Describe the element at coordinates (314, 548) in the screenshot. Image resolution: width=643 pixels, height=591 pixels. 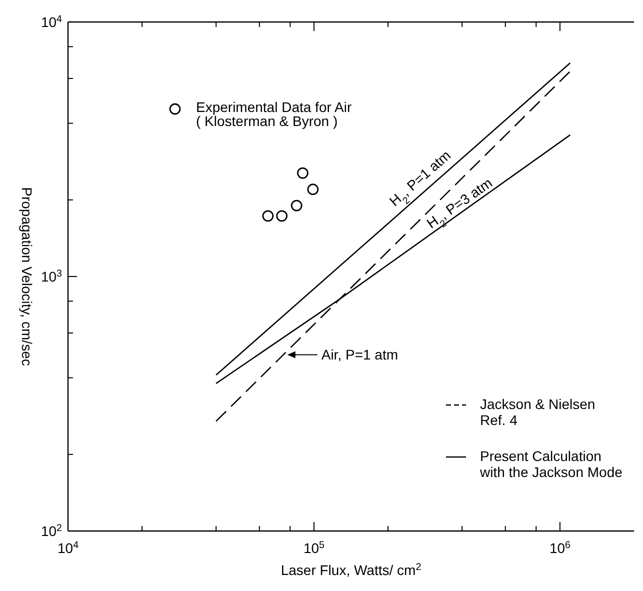
I see `x-tick-label: 10$^{5}$` at that location.